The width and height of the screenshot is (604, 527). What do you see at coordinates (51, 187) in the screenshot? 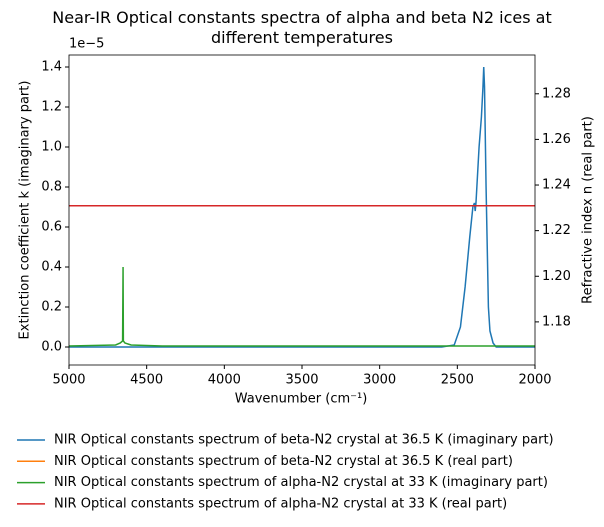
I see `y-tick-label: 0.8` at bounding box center [51, 187].